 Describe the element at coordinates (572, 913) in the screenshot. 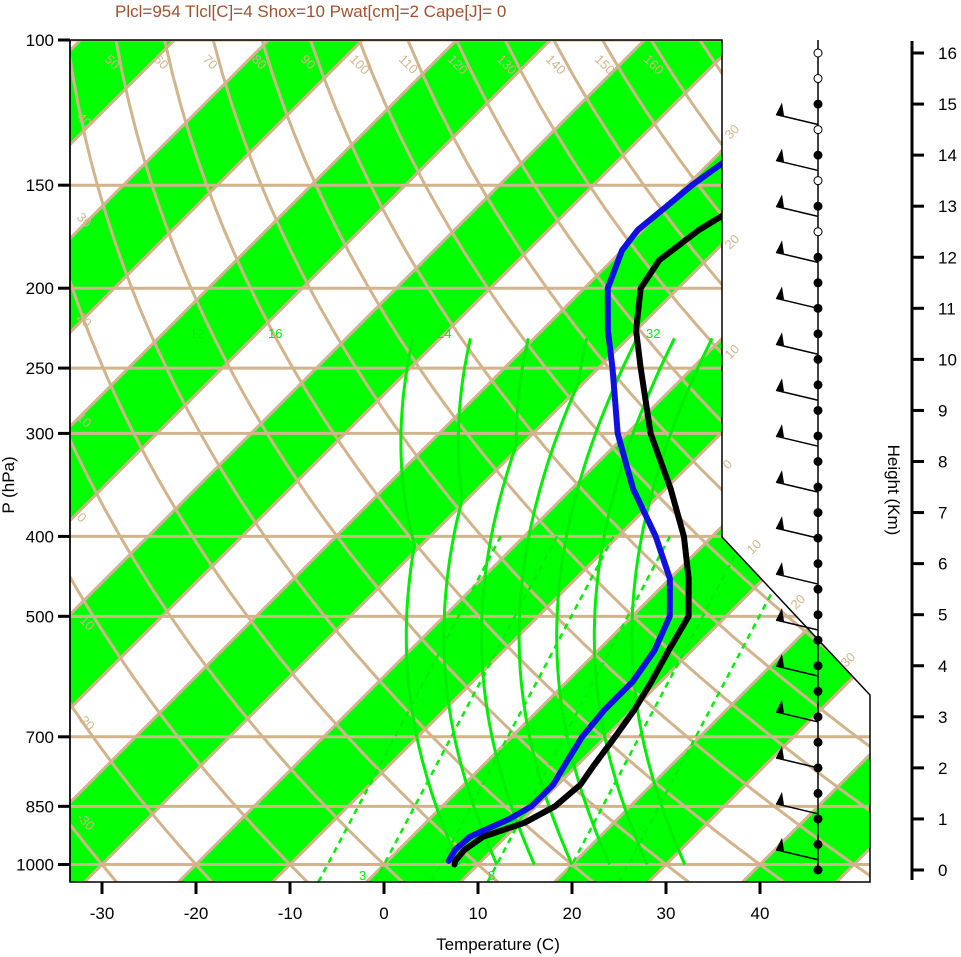

I see `x-tick-label: 20` at that location.